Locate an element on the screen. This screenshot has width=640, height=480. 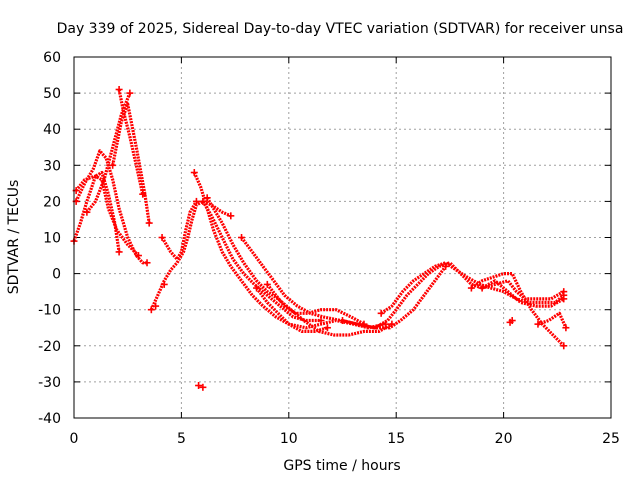
y-tick-label: 0 is located at coordinates (56, 275).